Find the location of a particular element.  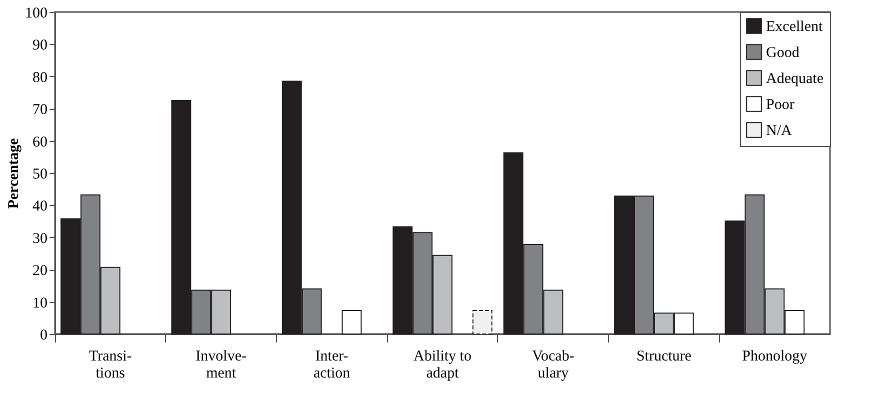

legend-label: Poor is located at coordinates (780, 105).